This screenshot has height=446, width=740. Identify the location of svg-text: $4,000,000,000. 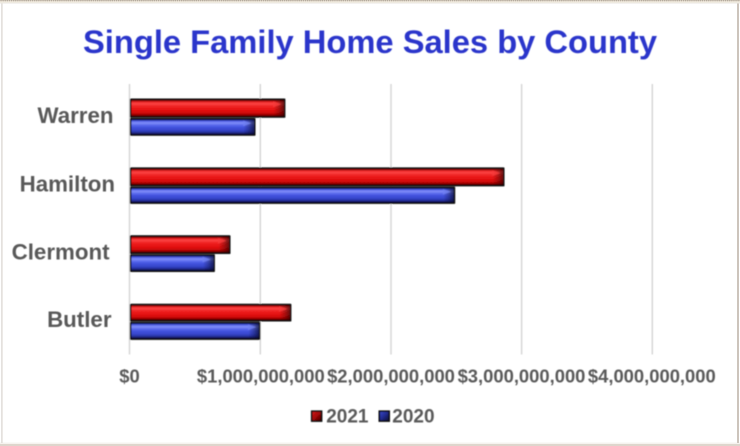
(652, 376).